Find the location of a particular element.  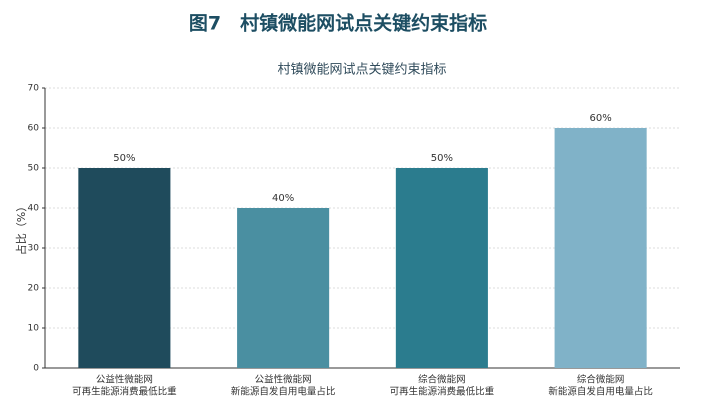

y-tick-label: 10 is located at coordinates (34, 329).